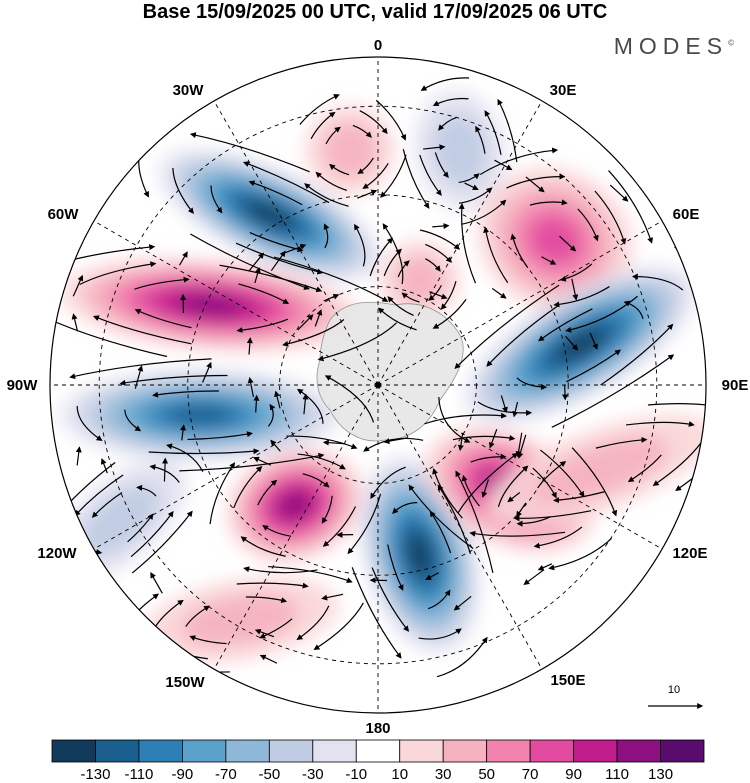 The image size is (750, 783). I want to click on colorbar-tick-label: -70, so click(226, 774).